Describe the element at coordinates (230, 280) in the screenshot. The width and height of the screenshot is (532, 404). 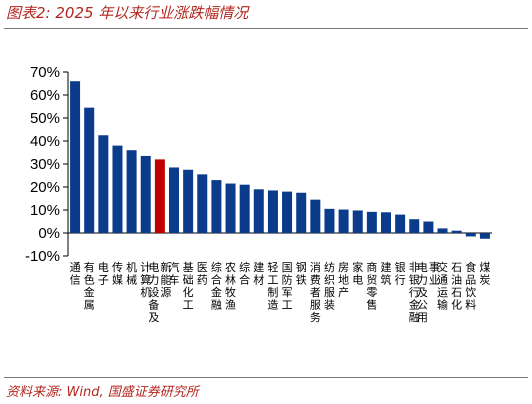
I see `x-category-char: 林` at that location.